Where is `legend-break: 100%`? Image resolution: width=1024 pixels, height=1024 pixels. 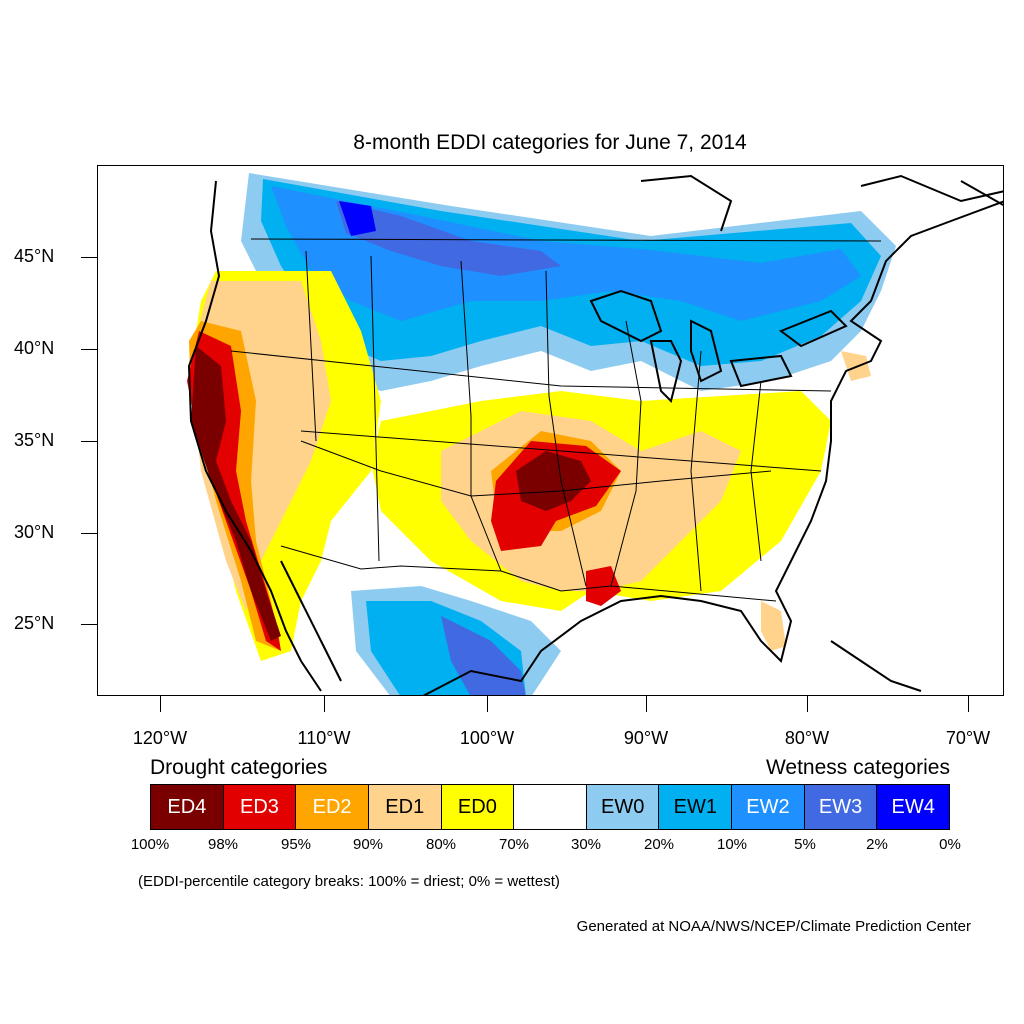
legend-break: 100% is located at coordinates (150, 844).